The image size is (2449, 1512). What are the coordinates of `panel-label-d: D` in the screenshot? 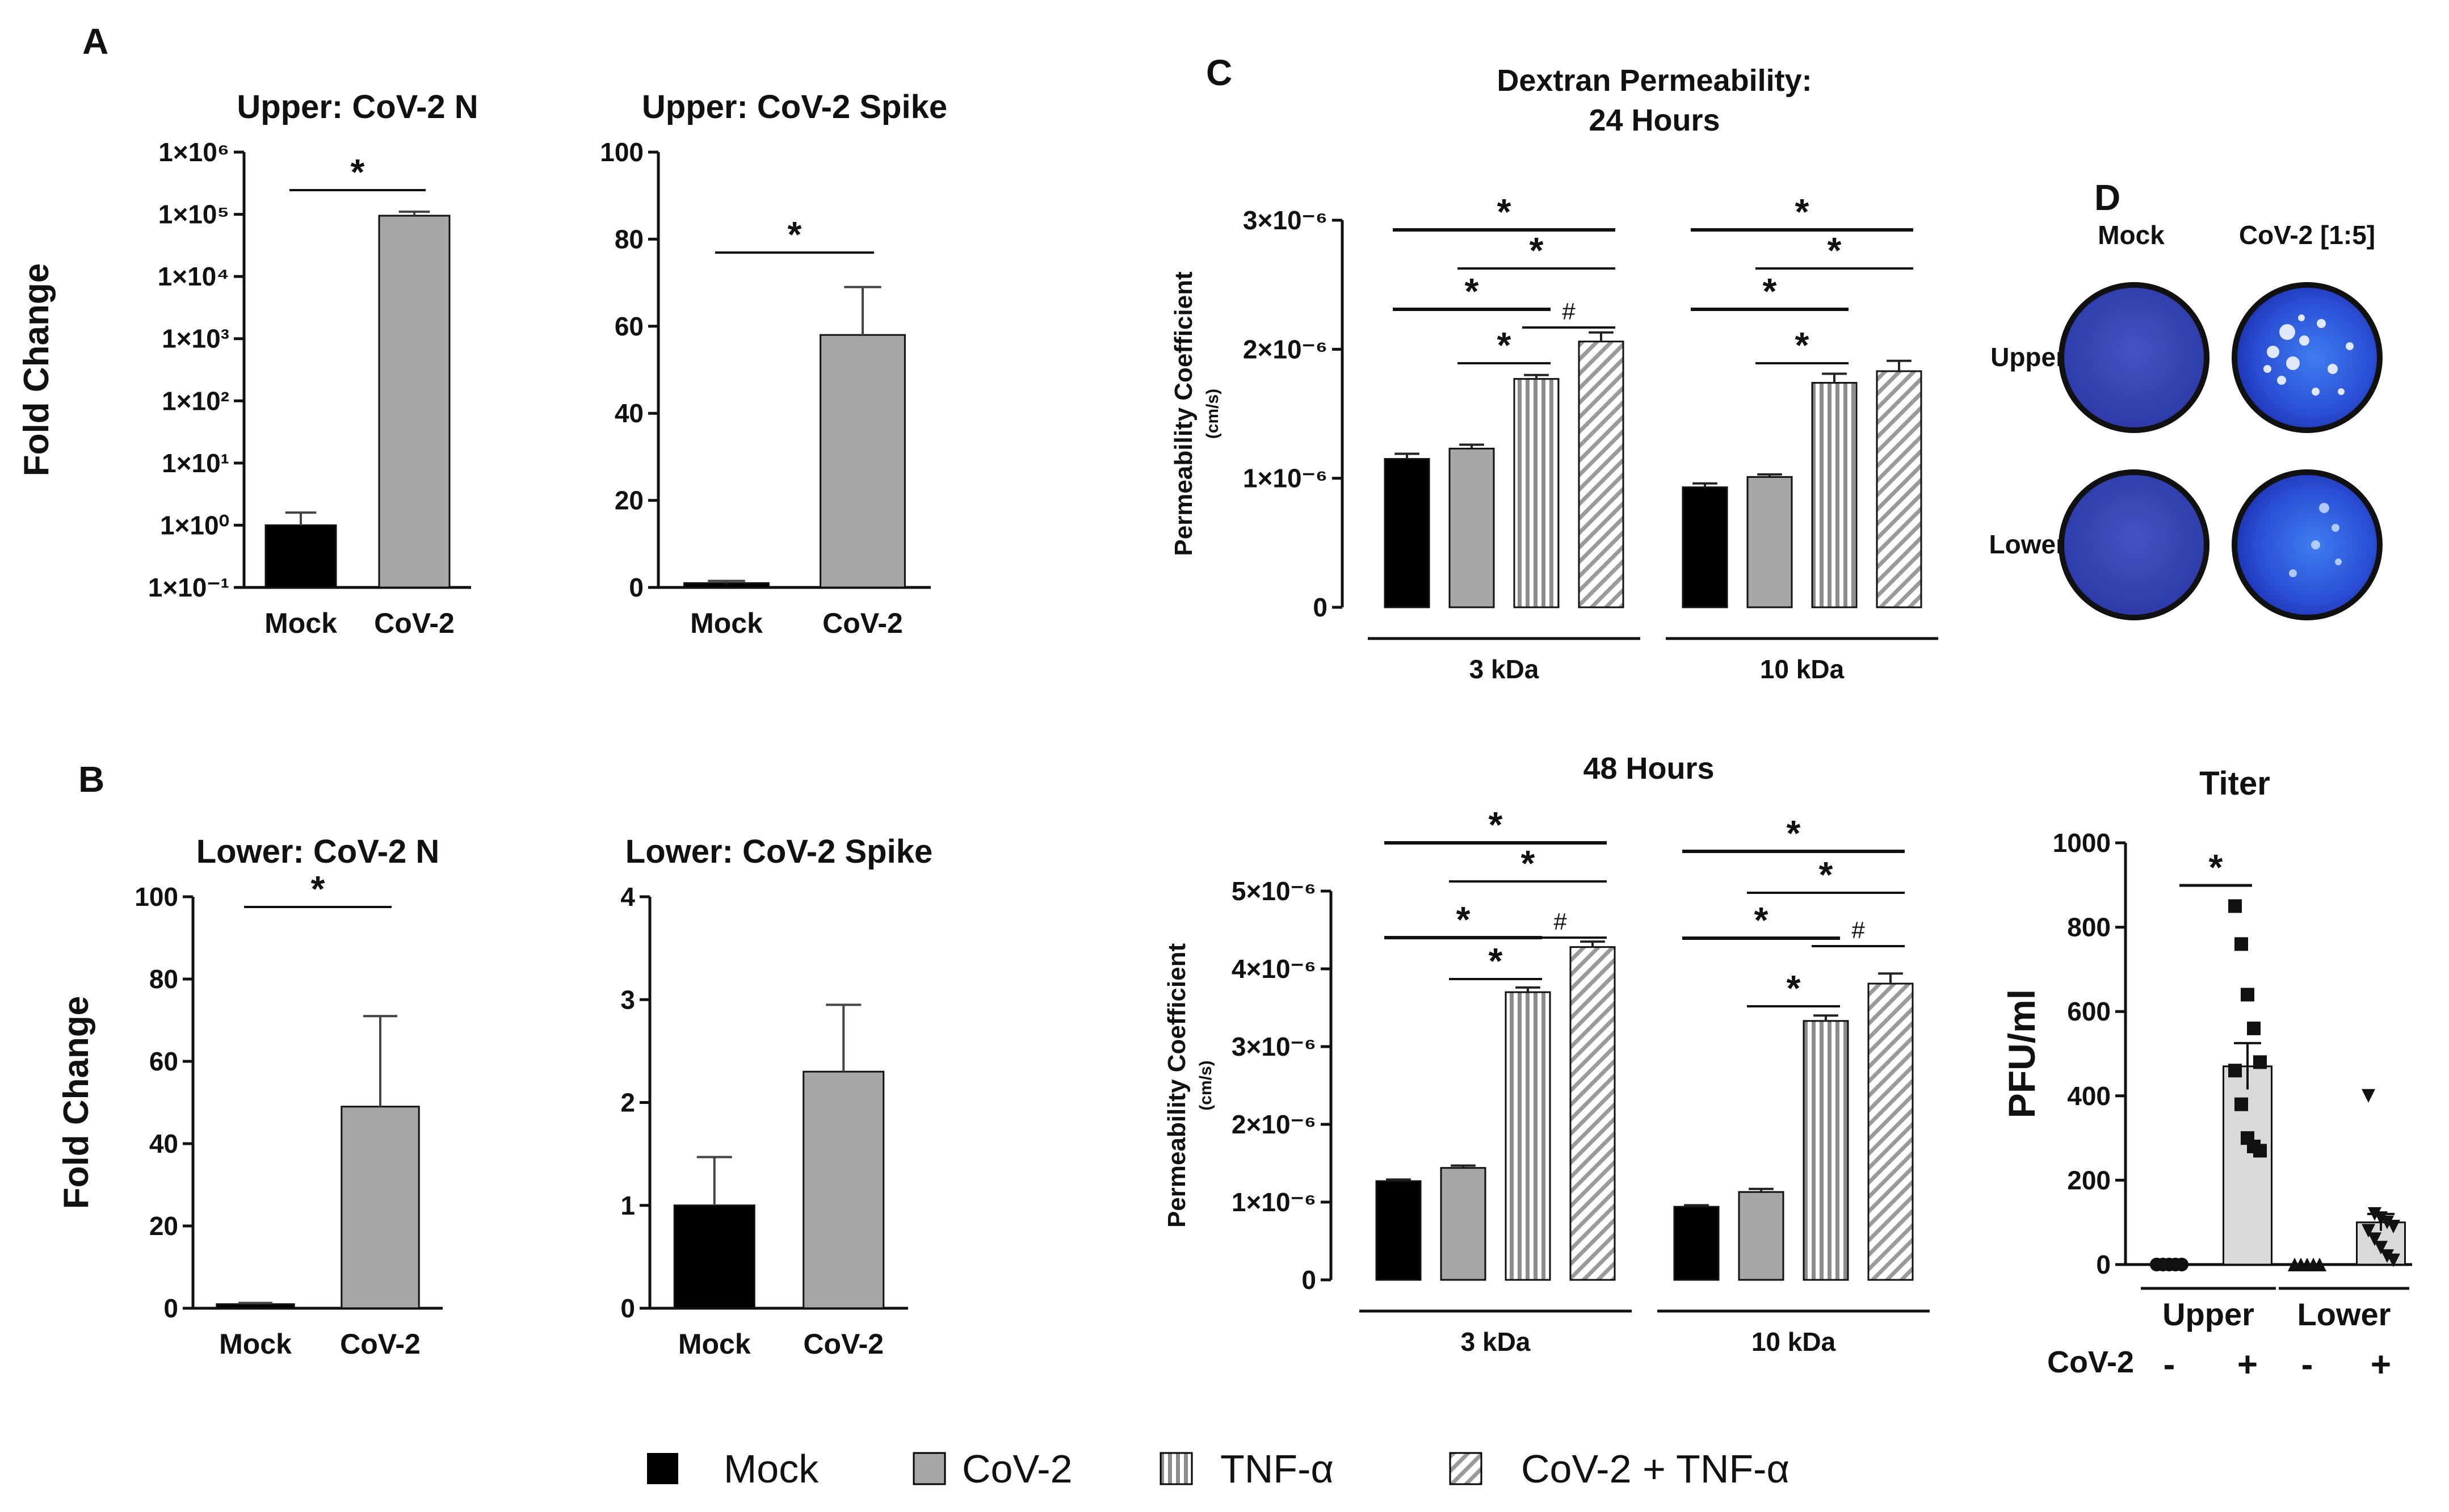 It's located at (2107, 197).